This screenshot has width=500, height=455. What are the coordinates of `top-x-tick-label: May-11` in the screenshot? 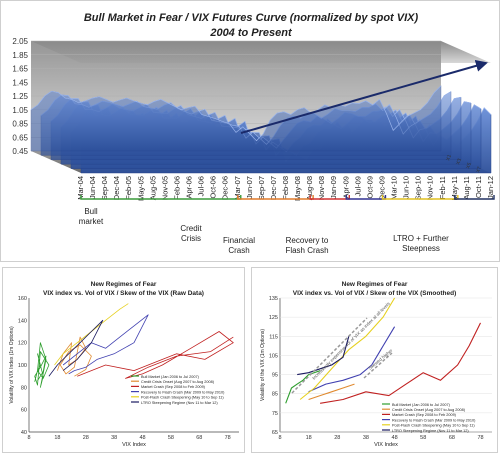 It's located at (454, 188).